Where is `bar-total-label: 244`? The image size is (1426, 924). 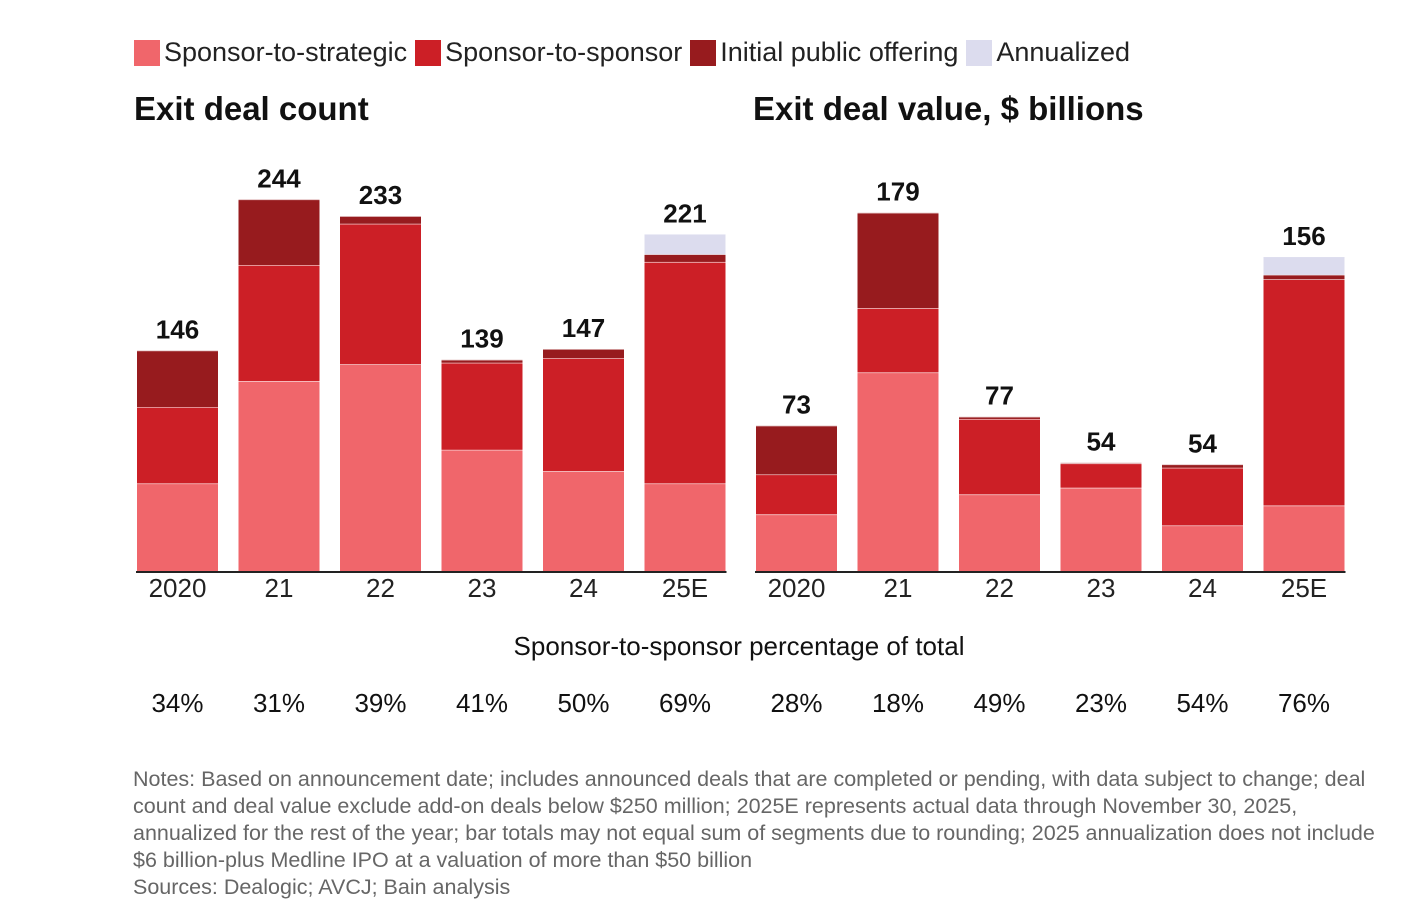 bar-total-label: 244 is located at coordinates (279, 178).